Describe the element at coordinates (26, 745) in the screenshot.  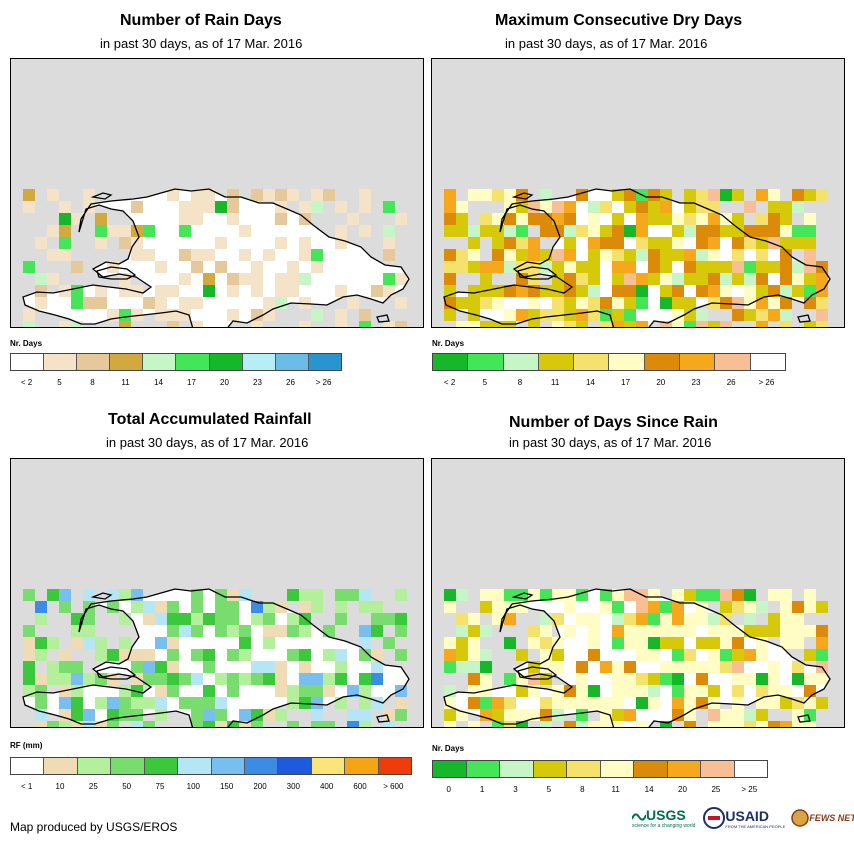
I see `legend-title: RF (mm)` at that location.